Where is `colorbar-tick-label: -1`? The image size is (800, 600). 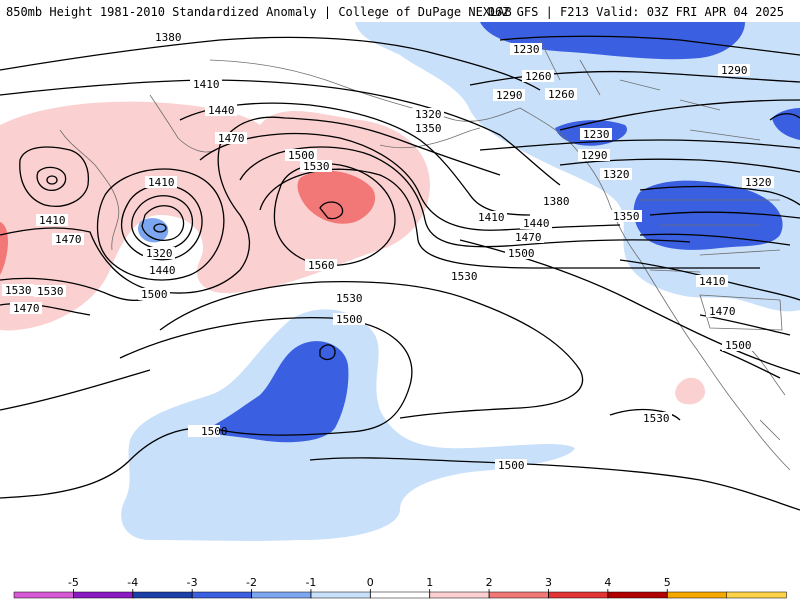
colorbar-tick-label: -1 is located at coordinates (310, 582).